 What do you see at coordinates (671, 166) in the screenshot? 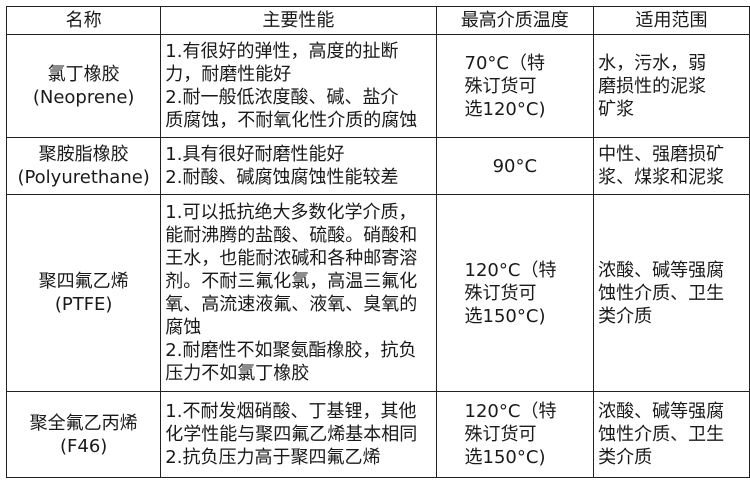
I see `cell-scope: 中性、强磨损矿 浆、煤浆和泥浆` at bounding box center [671, 166].